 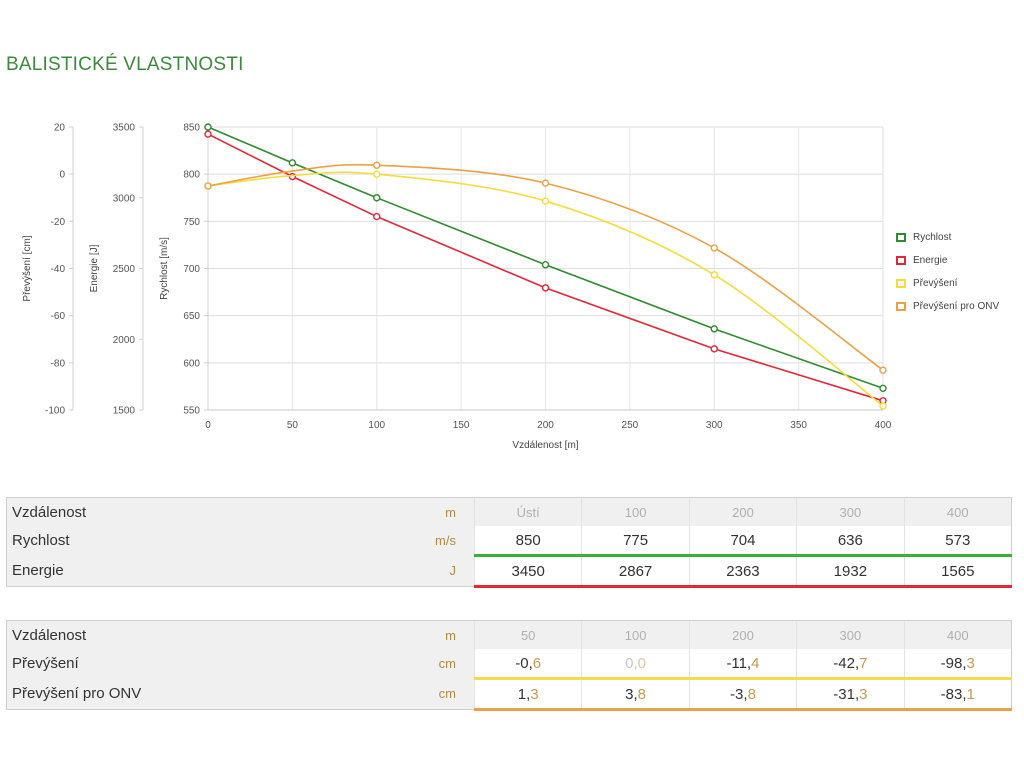 What do you see at coordinates (191, 269) in the screenshot?
I see `y-tick-label-rychlost: 700` at bounding box center [191, 269].